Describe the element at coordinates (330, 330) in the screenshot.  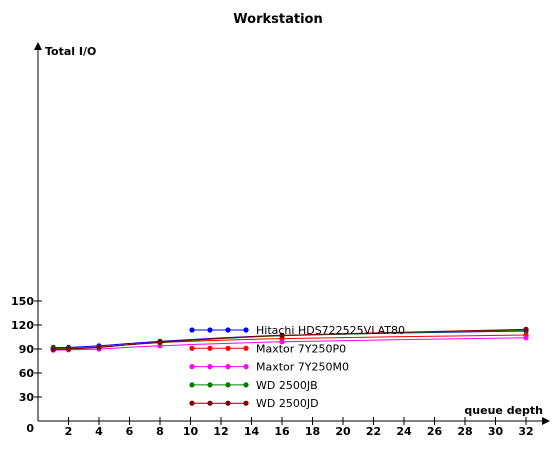
I see `legend-label: Hitachi HDS722525VLAT80` at that location.